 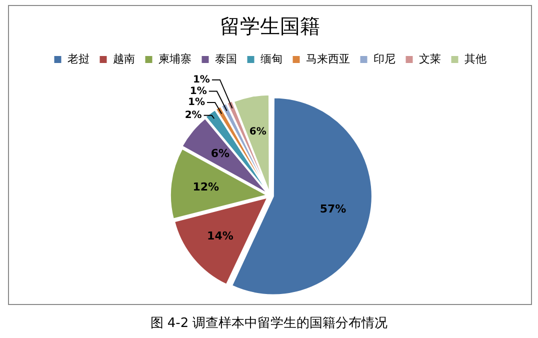 What do you see at coordinates (429, 59) in the screenshot?
I see `legend-label: 文莱` at bounding box center [429, 59].